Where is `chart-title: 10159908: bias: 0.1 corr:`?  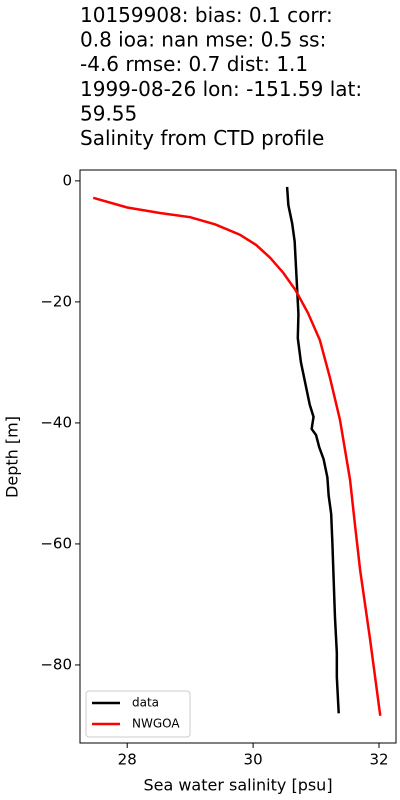
chart-title: 10159908: bias: 0.1 corr: is located at coordinates (206, 15).